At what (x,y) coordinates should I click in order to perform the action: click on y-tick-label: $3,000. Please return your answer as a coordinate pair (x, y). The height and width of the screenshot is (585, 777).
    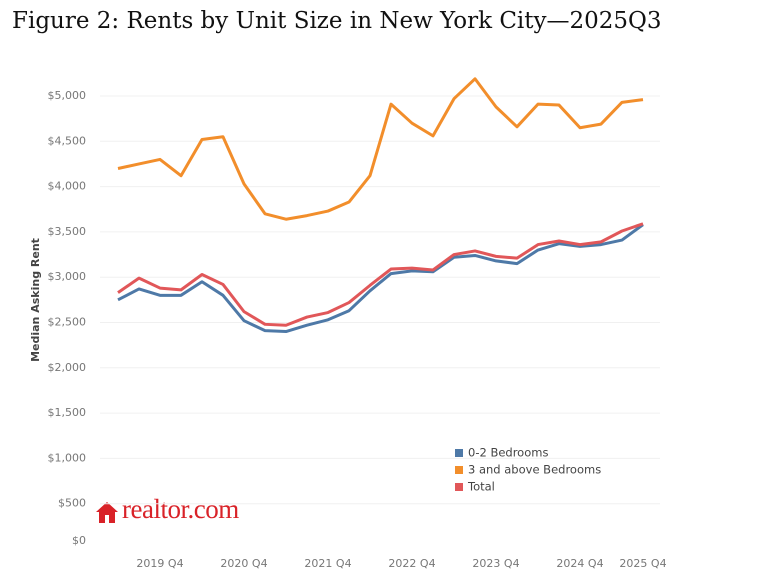
    Looking at the image, I should click on (67, 276).